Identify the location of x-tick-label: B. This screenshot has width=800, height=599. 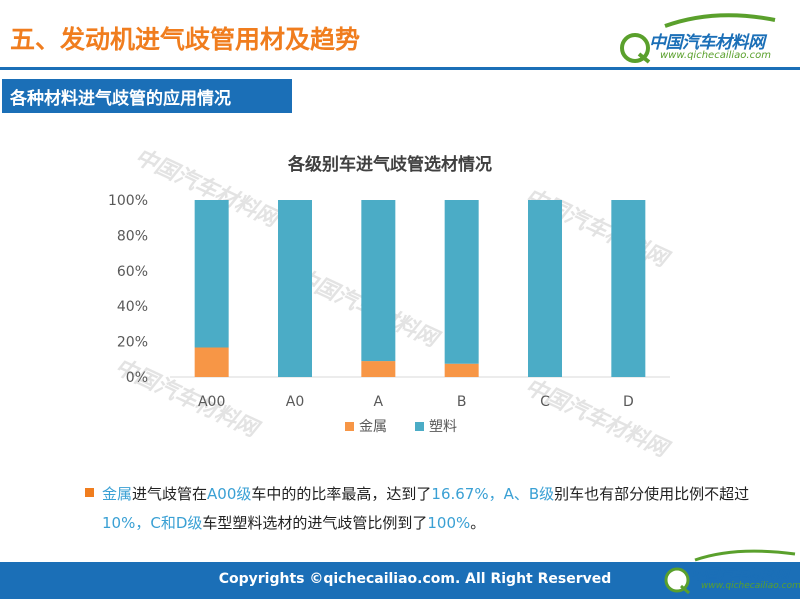
(462, 402).